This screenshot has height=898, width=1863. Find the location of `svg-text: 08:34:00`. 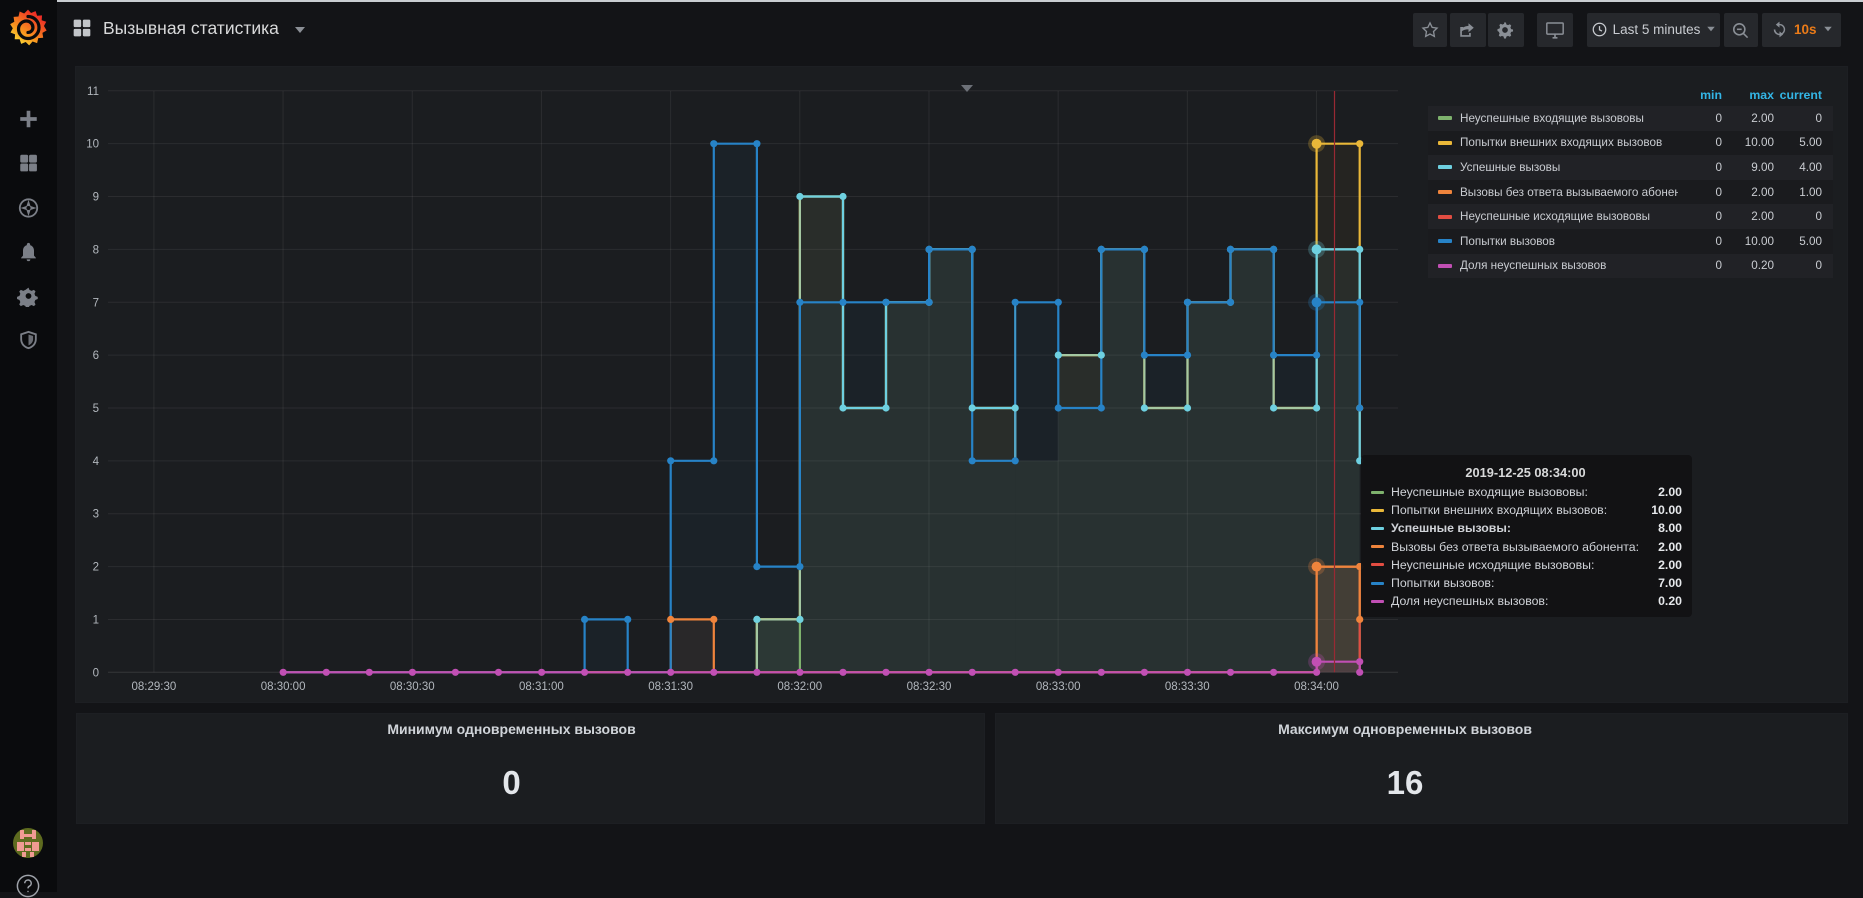

svg-text: 08:34:00 is located at coordinates (1316, 687).